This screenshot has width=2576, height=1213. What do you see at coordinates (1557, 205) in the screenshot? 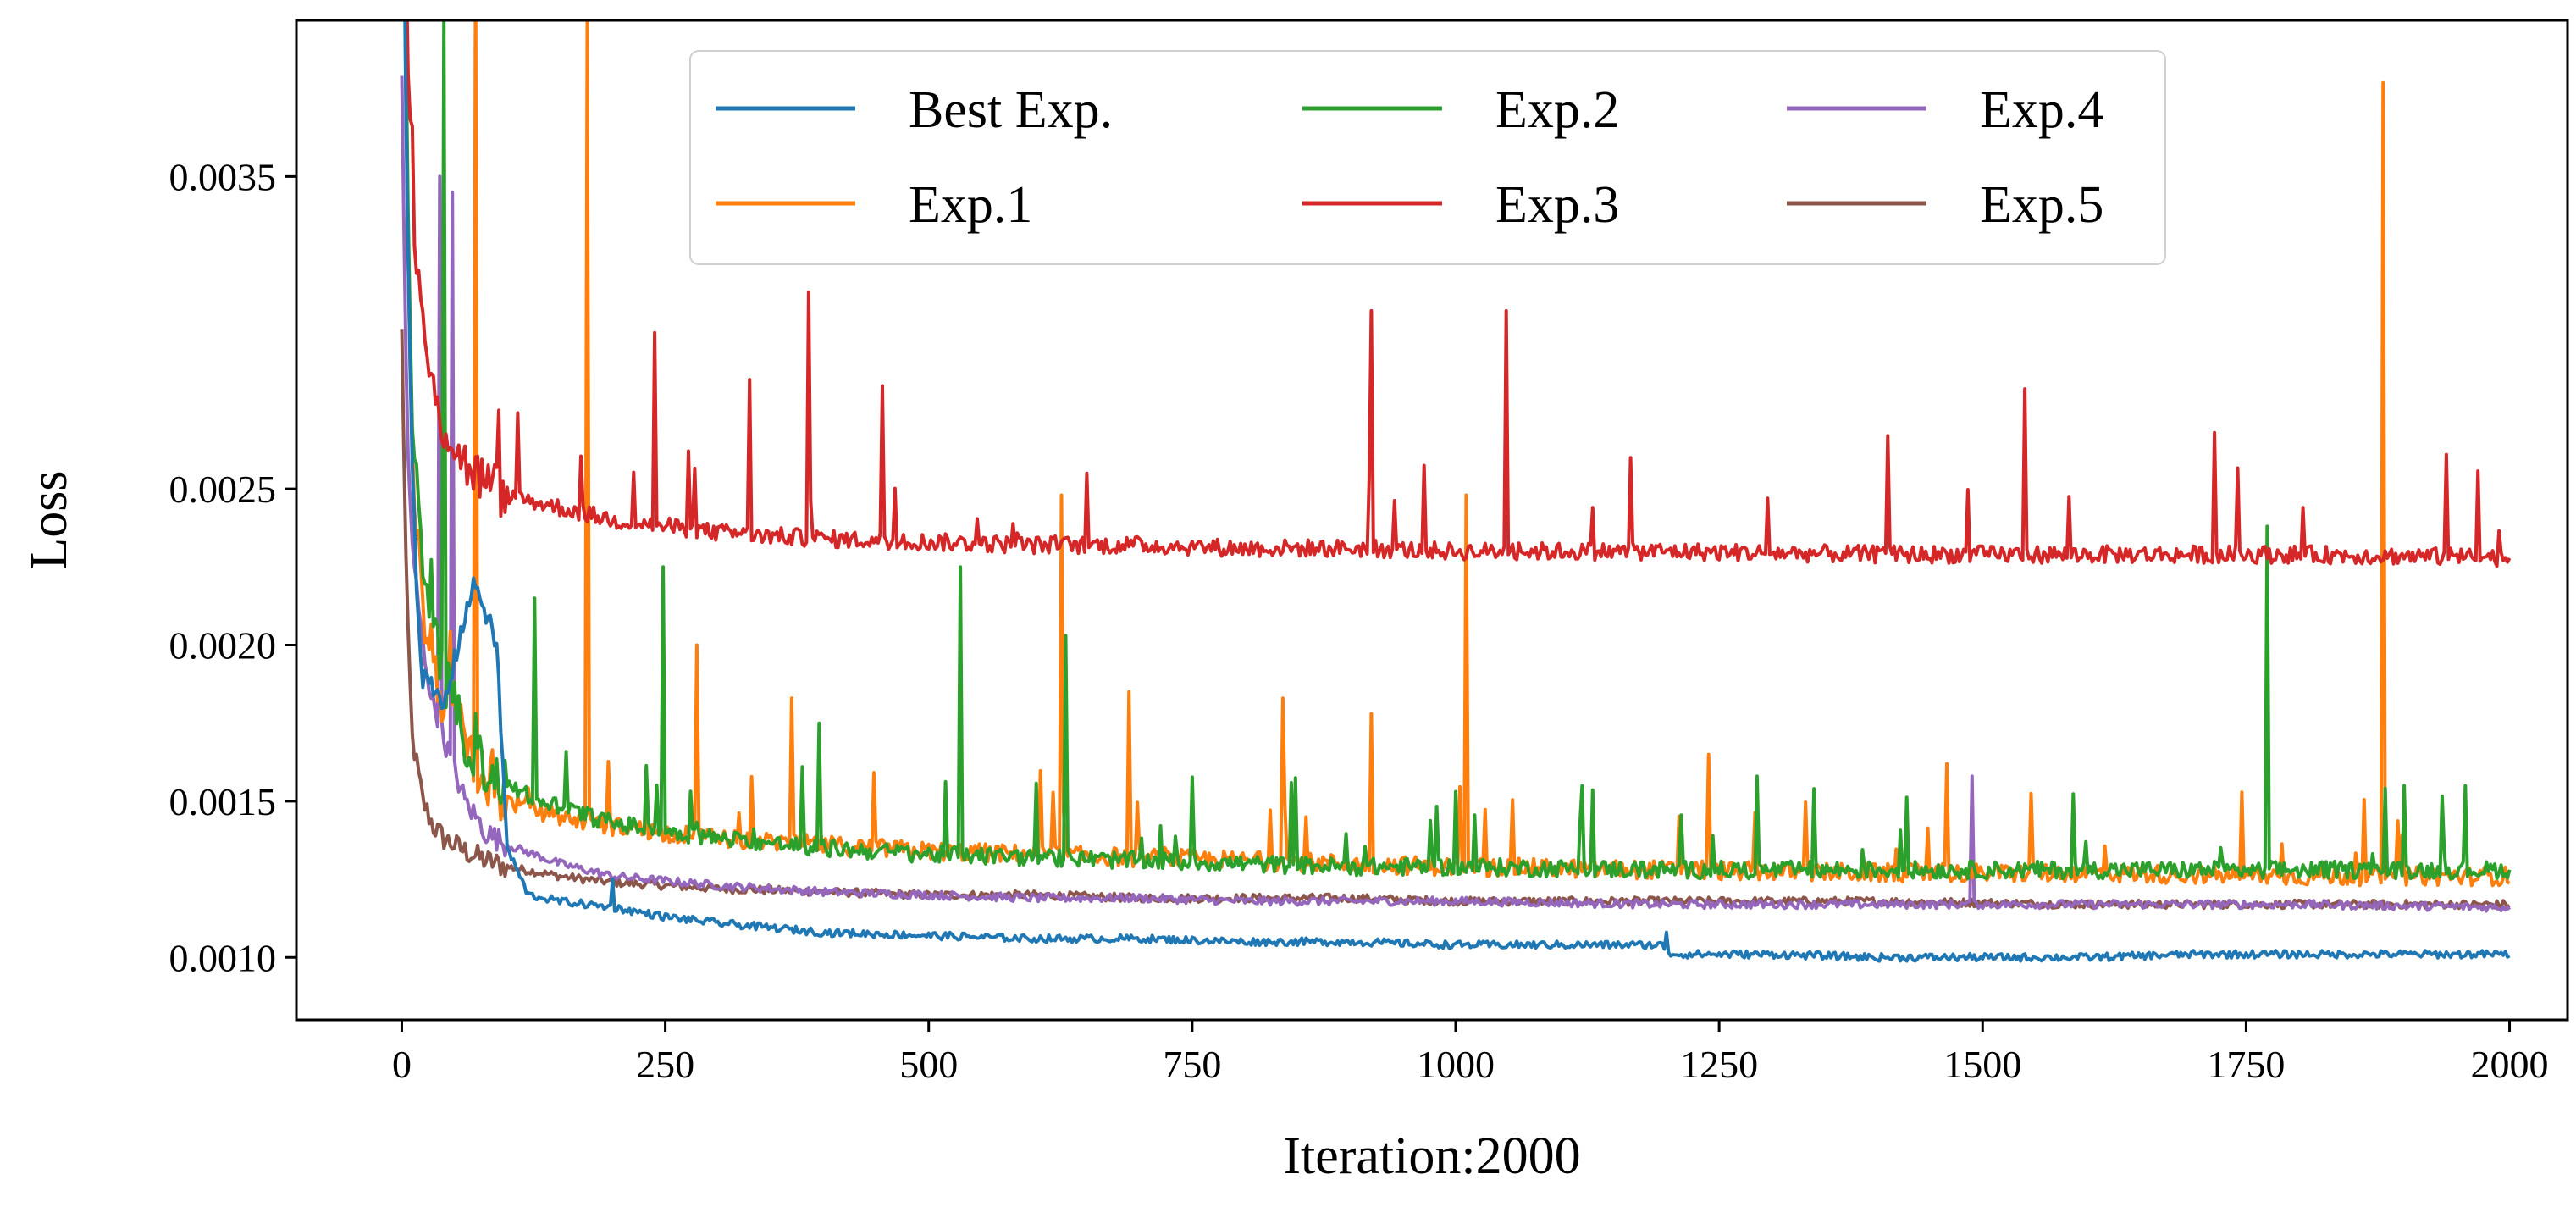
I see `legend-label: Exp.3` at bounding box center [1557, 205].